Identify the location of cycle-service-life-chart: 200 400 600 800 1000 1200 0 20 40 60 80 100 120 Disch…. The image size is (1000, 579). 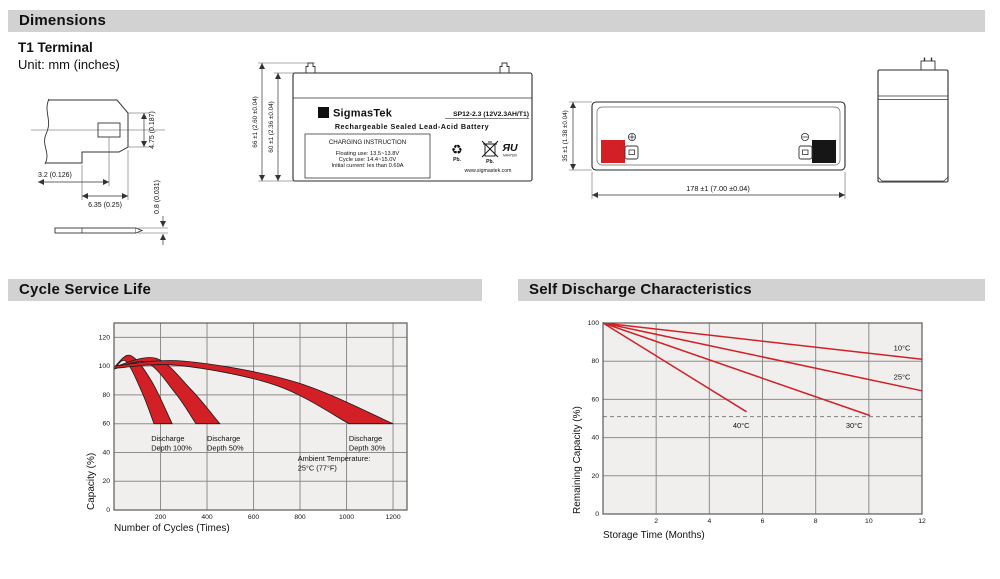
(247, 428).